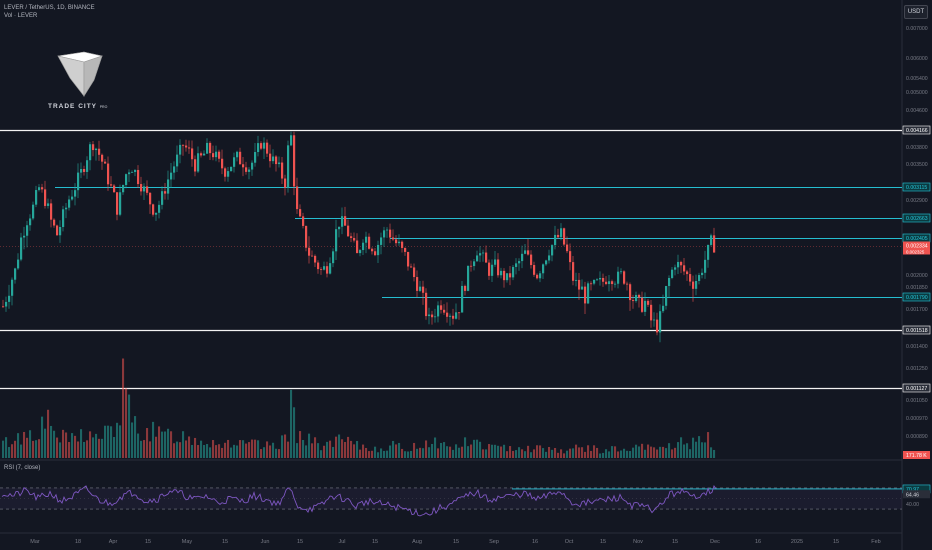  Describe the element at coordinates (917, 79) in the screenshot. I see `price-tick-label: 0.005400` at that location.